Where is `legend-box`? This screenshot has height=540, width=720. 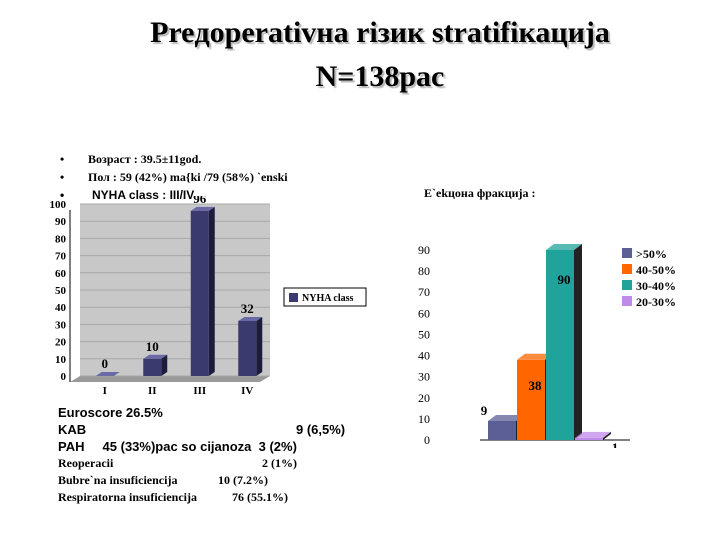 legend-box is located at coordinates (325, 297).